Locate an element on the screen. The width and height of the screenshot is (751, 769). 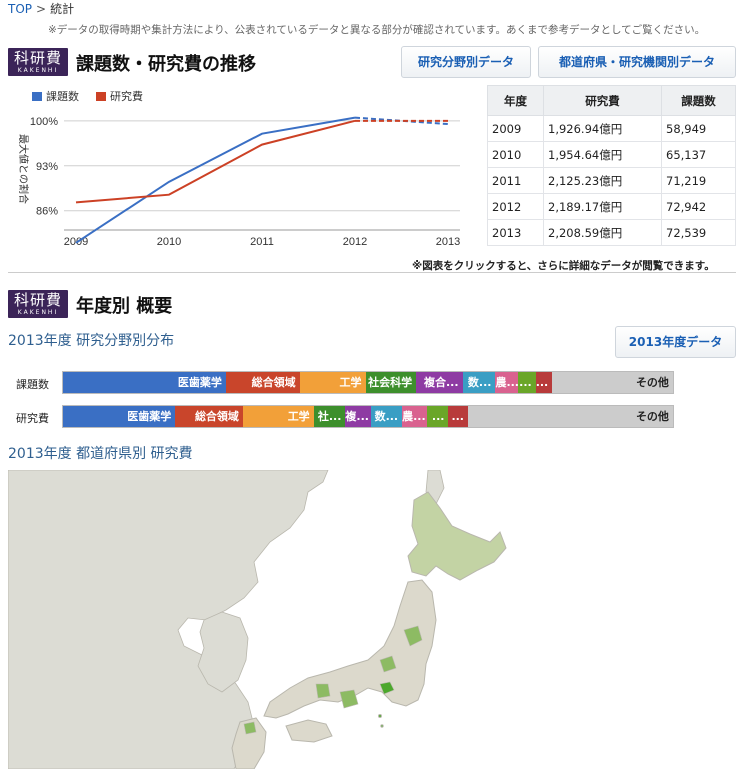
distribution-segment: 社会科学 is located at coordinates (391, 382).